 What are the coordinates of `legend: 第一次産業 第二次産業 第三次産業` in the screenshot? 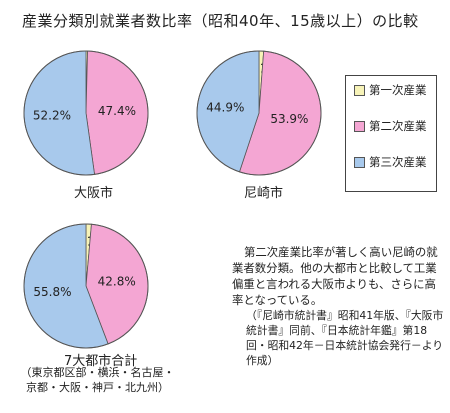 It's located at (391, 133).